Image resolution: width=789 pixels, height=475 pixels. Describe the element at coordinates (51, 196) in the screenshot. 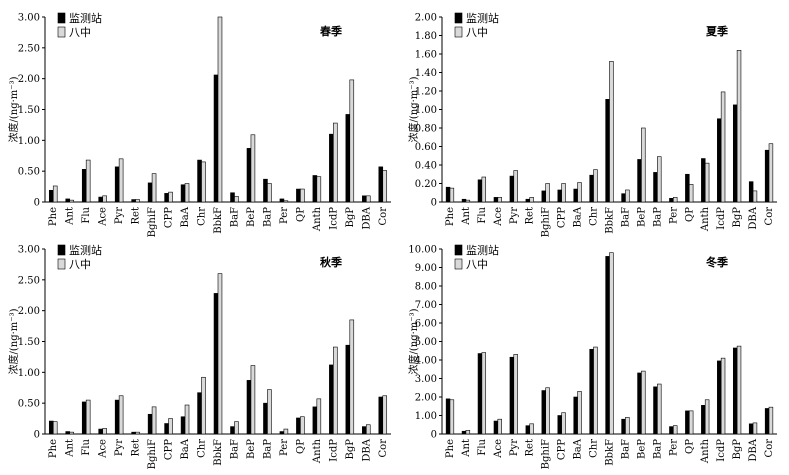

I see `spring-bar-phe-monitor` at that location.